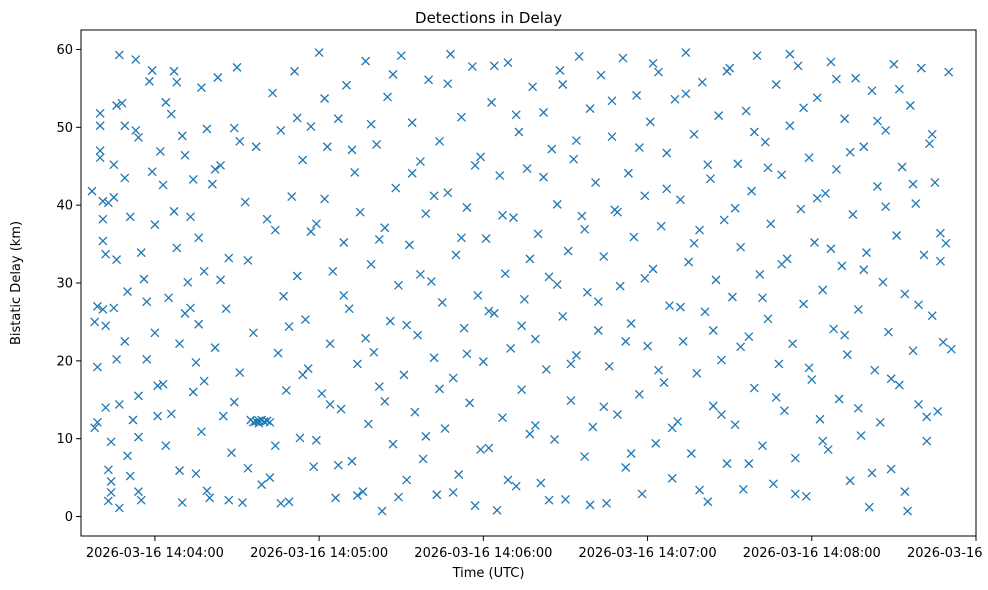  I want to click on x-tick-label: 2026-03-16 14:05:00, so click(319, 553).